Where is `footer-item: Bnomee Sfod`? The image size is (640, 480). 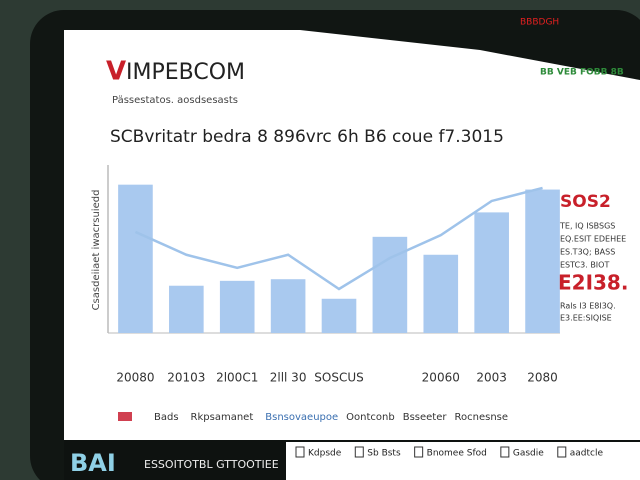 footer-item: Bnomee Sfod is located at coordinates (457, 454).